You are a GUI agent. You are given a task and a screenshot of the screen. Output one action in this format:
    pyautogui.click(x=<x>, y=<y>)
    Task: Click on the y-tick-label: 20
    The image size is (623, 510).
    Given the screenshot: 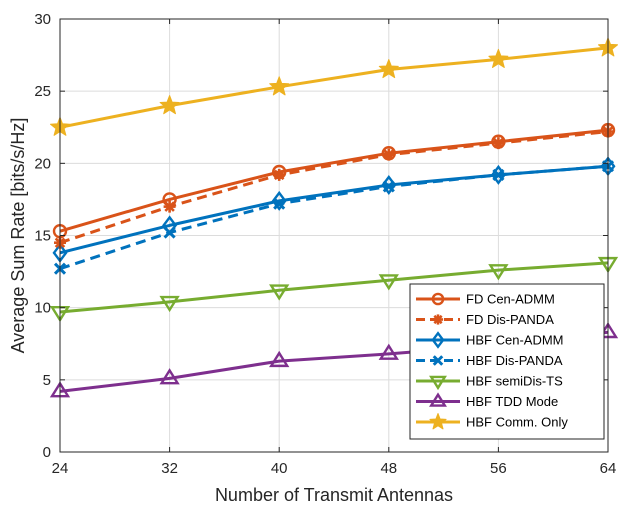 What is the action you would take?
    pyautogui.click(x=42, y=163)
    